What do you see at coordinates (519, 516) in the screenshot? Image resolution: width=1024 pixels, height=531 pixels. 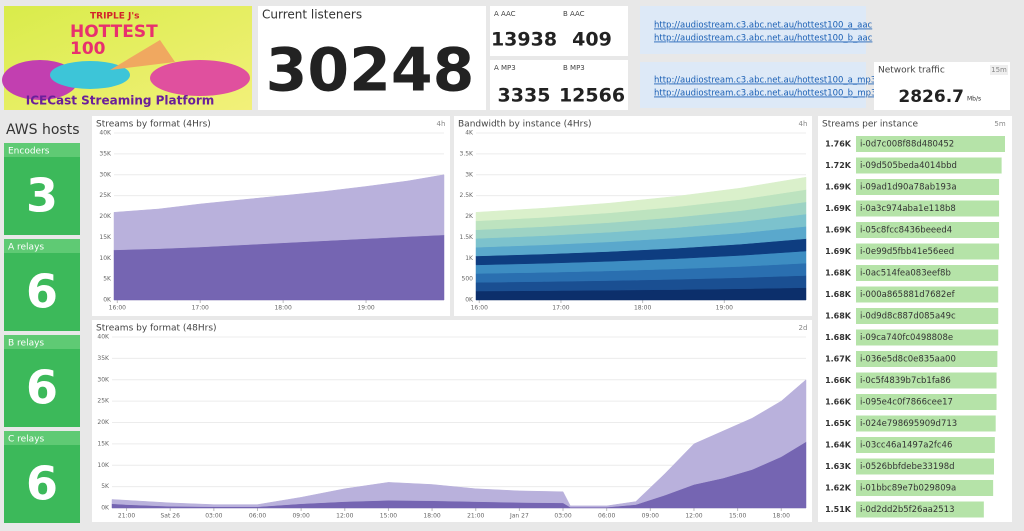 I see `x-tick-label: Jan 27` at bounding box center [519, 516].